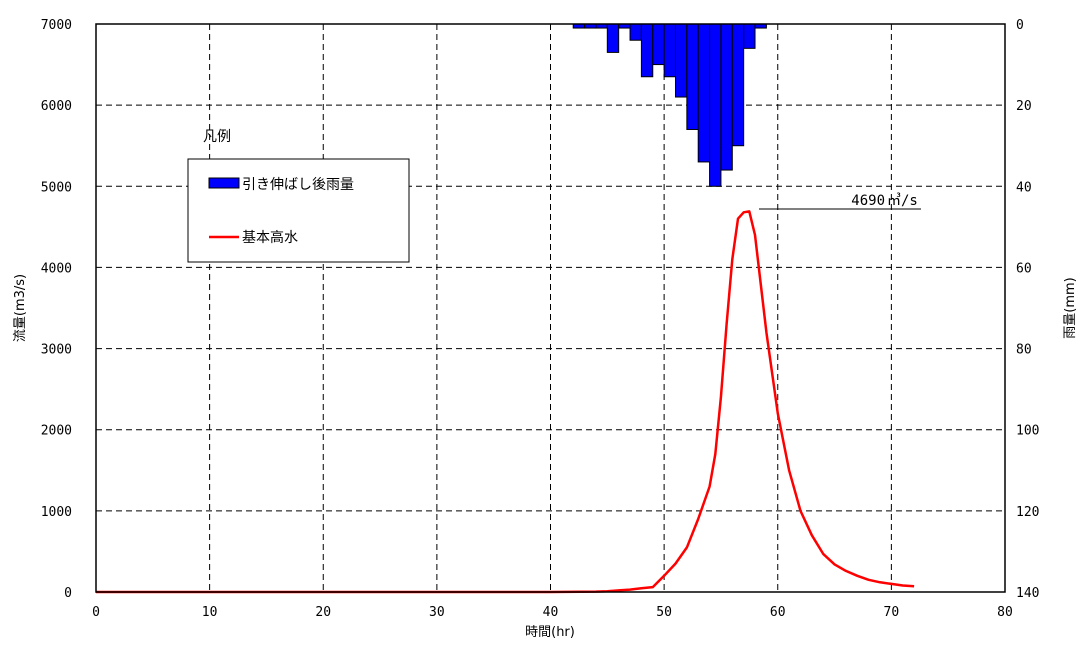 The height and width of the screenshot is (646, 1078). What do you see at coordinates (56, 268) in the screenshot?
I see `y-left-tick-label: 4000` at bounding box center [56, 268].